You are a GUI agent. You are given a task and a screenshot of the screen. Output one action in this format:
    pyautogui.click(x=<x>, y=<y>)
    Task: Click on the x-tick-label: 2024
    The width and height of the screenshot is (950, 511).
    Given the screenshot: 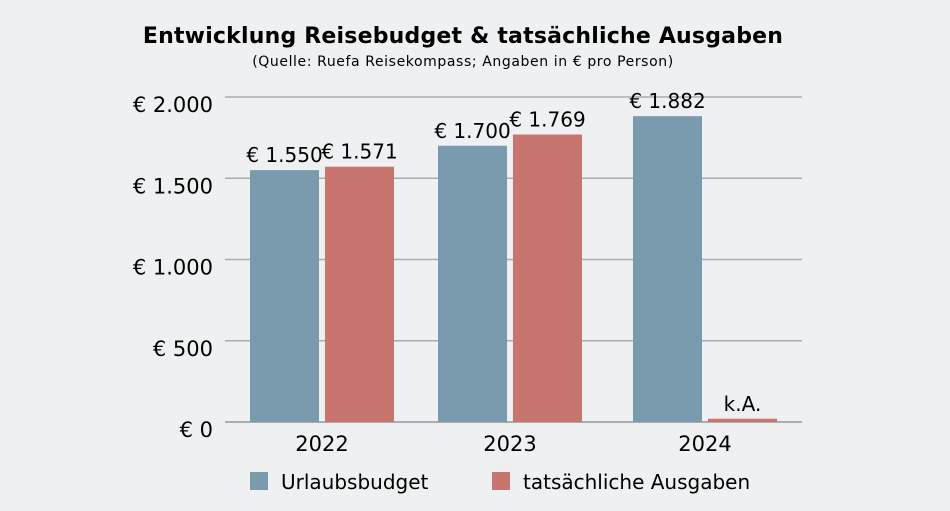 What is the action you would take?
    pyautogui.click(x=704, y=444)
    